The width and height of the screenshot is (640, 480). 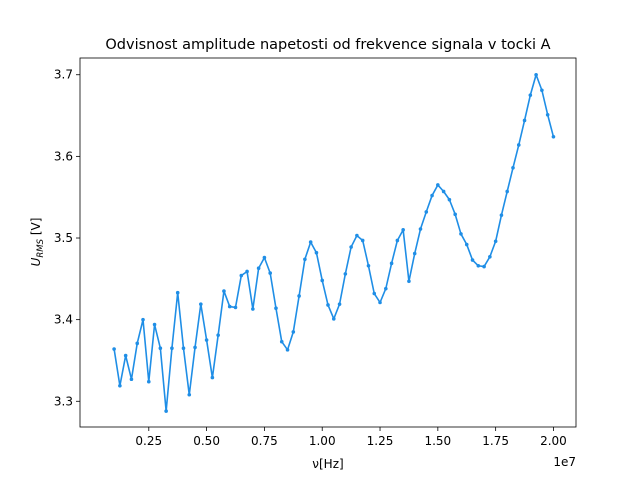 I want to click on x-tick-label: 1.75, so click(x=495, y=441).